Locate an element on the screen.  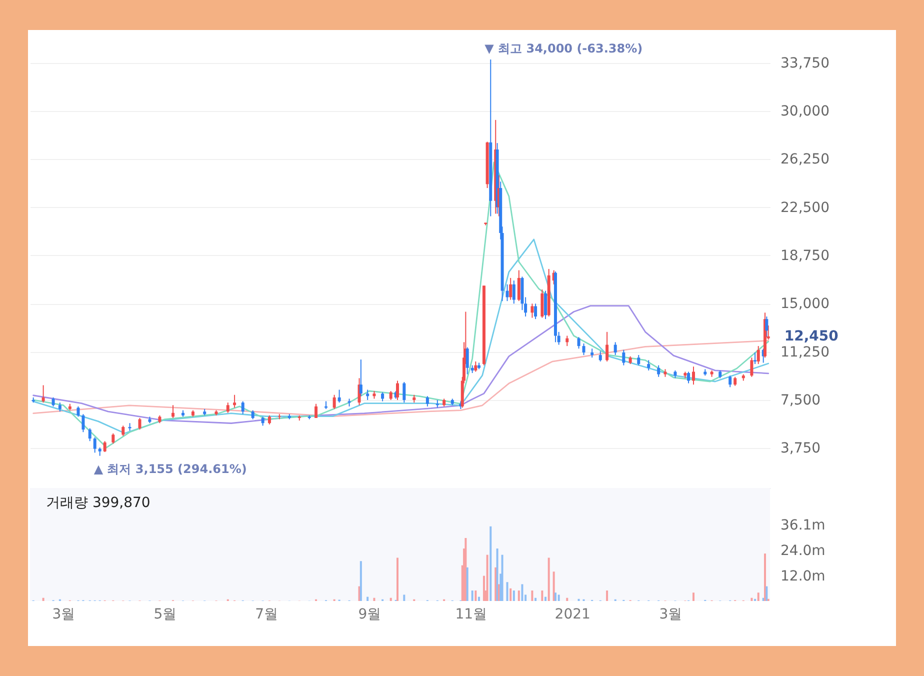
x-tick-label: 11월 is located at coordinates (471, 614).